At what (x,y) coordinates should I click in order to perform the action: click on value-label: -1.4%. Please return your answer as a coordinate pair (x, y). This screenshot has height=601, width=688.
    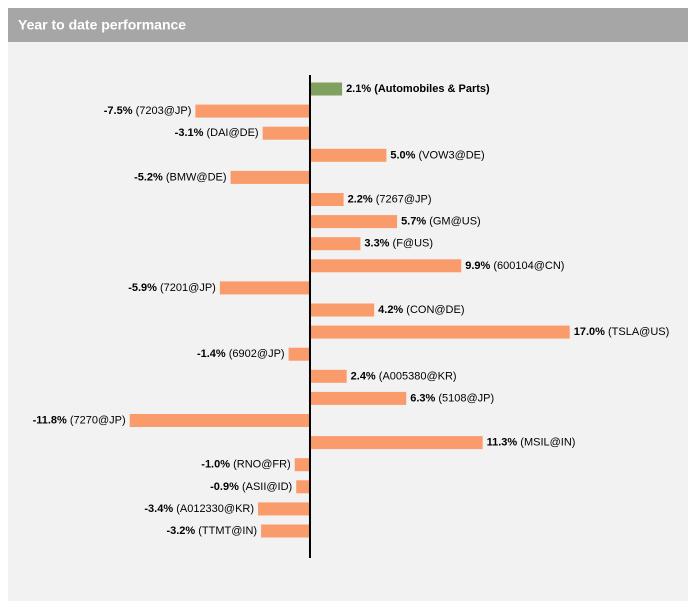
    Looking at the image, I should click on (211, 354).